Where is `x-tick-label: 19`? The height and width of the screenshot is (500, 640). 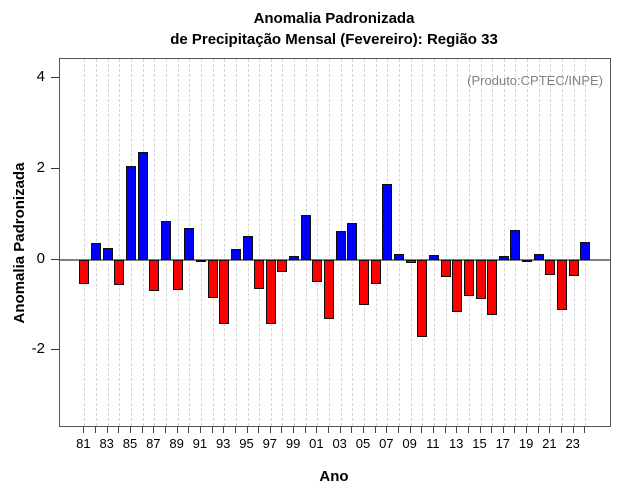 x-tick-label: 19 is located at coordinates (526, 443).